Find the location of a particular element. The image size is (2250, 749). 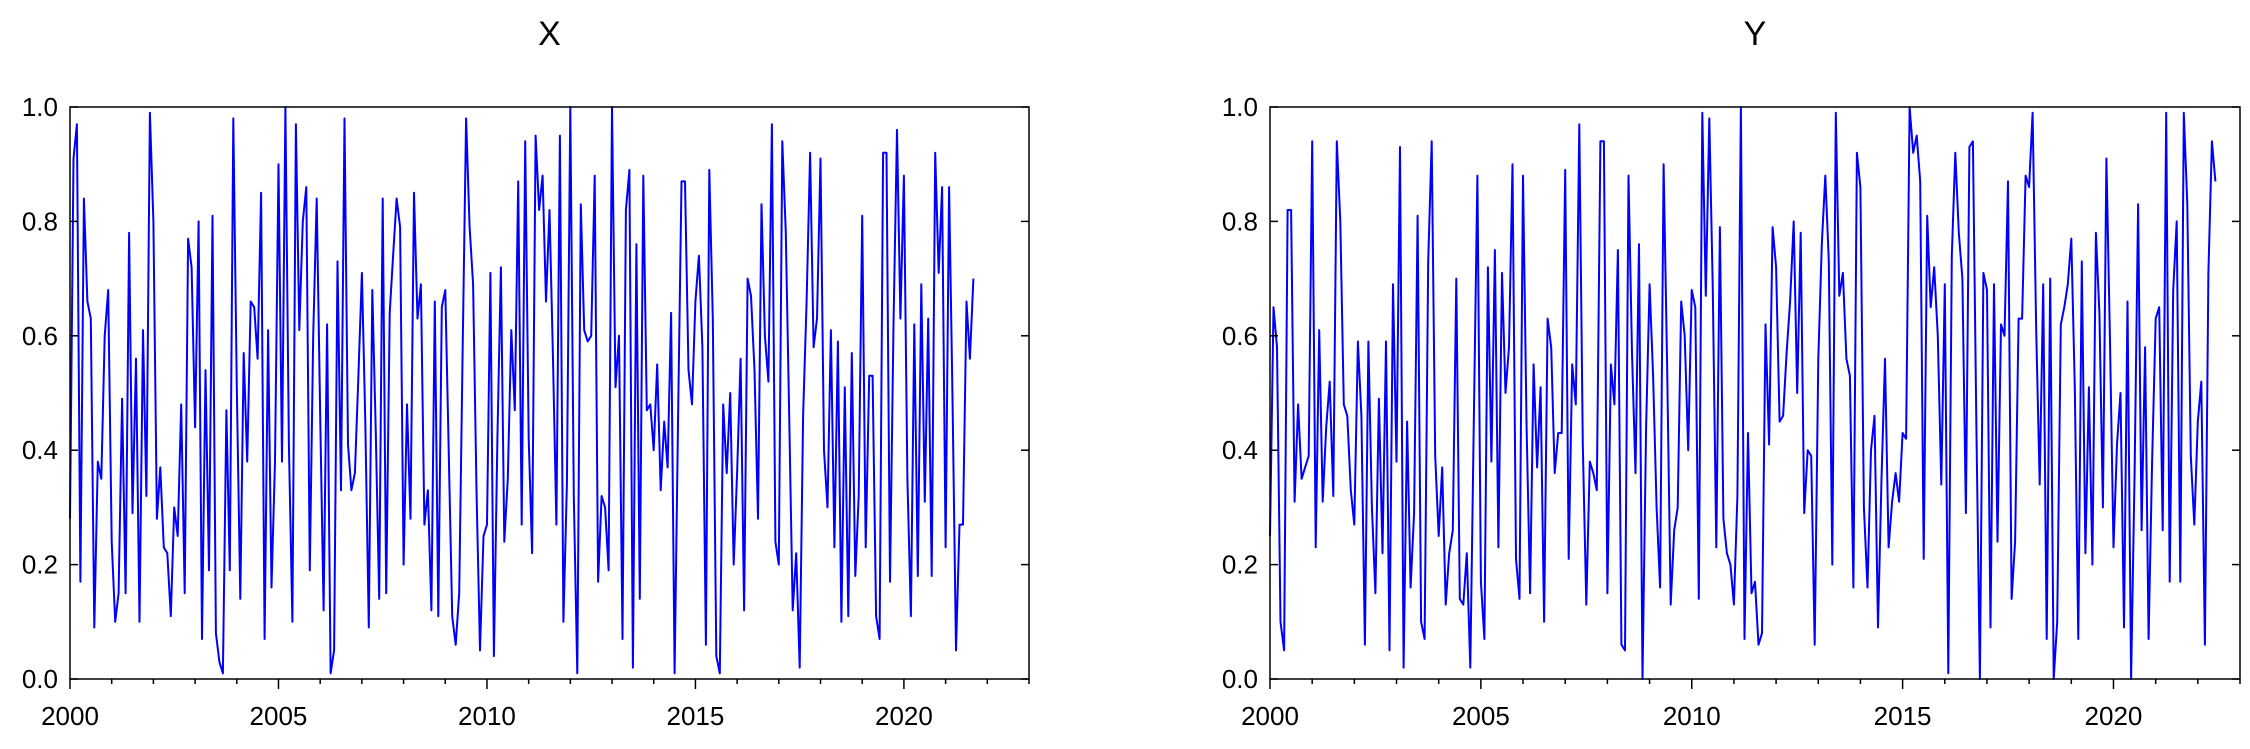

chart-y-x-tick-label: 2005 is located at coordinates (1481, 716).